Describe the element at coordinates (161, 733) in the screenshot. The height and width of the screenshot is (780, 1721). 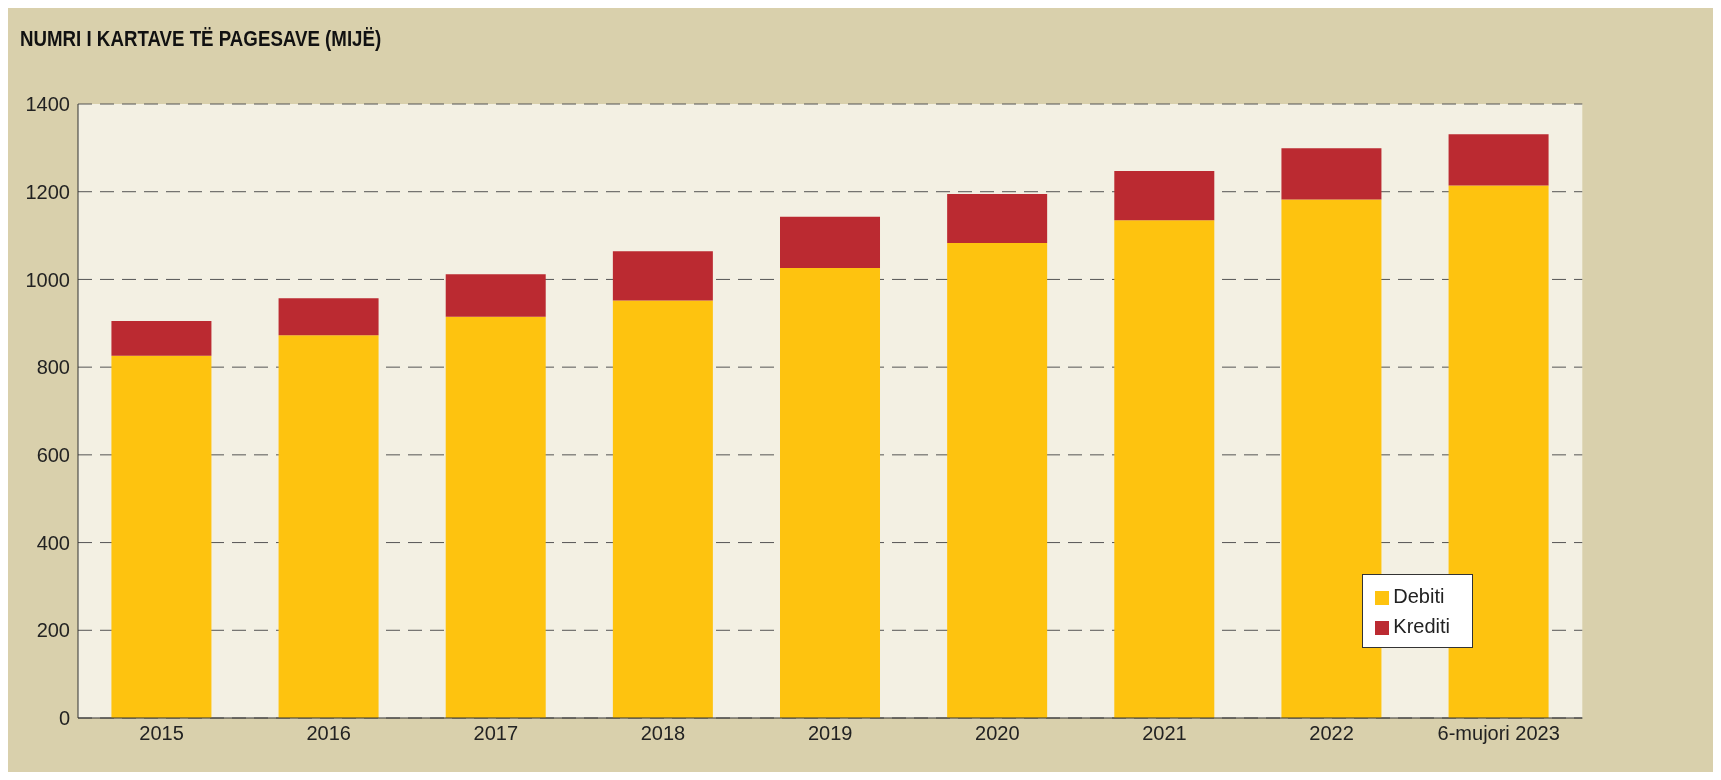
I see `x-tick-label: 2015` at that location.